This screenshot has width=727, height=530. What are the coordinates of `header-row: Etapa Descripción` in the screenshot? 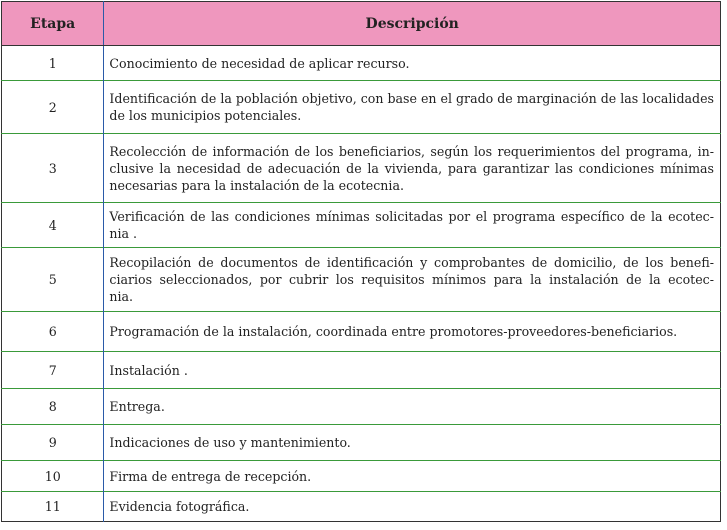 It's located at (361, 23).